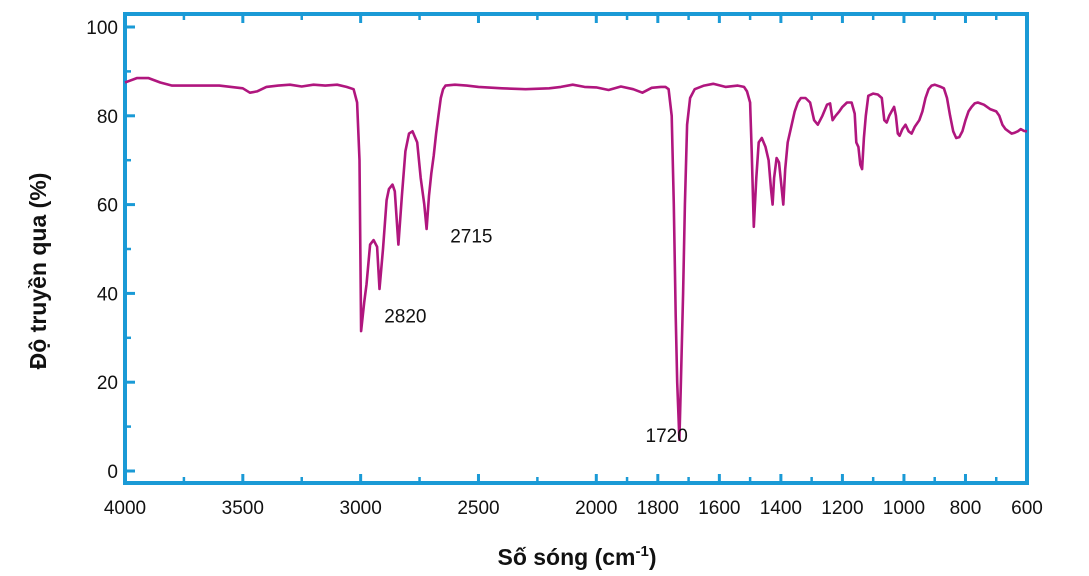 This screenshot has width=1089, height=576. What do you see at coordinates (361, 508) in the screenshot?
I see `x-tick-label: 3000` at bounding box center [361, 508].